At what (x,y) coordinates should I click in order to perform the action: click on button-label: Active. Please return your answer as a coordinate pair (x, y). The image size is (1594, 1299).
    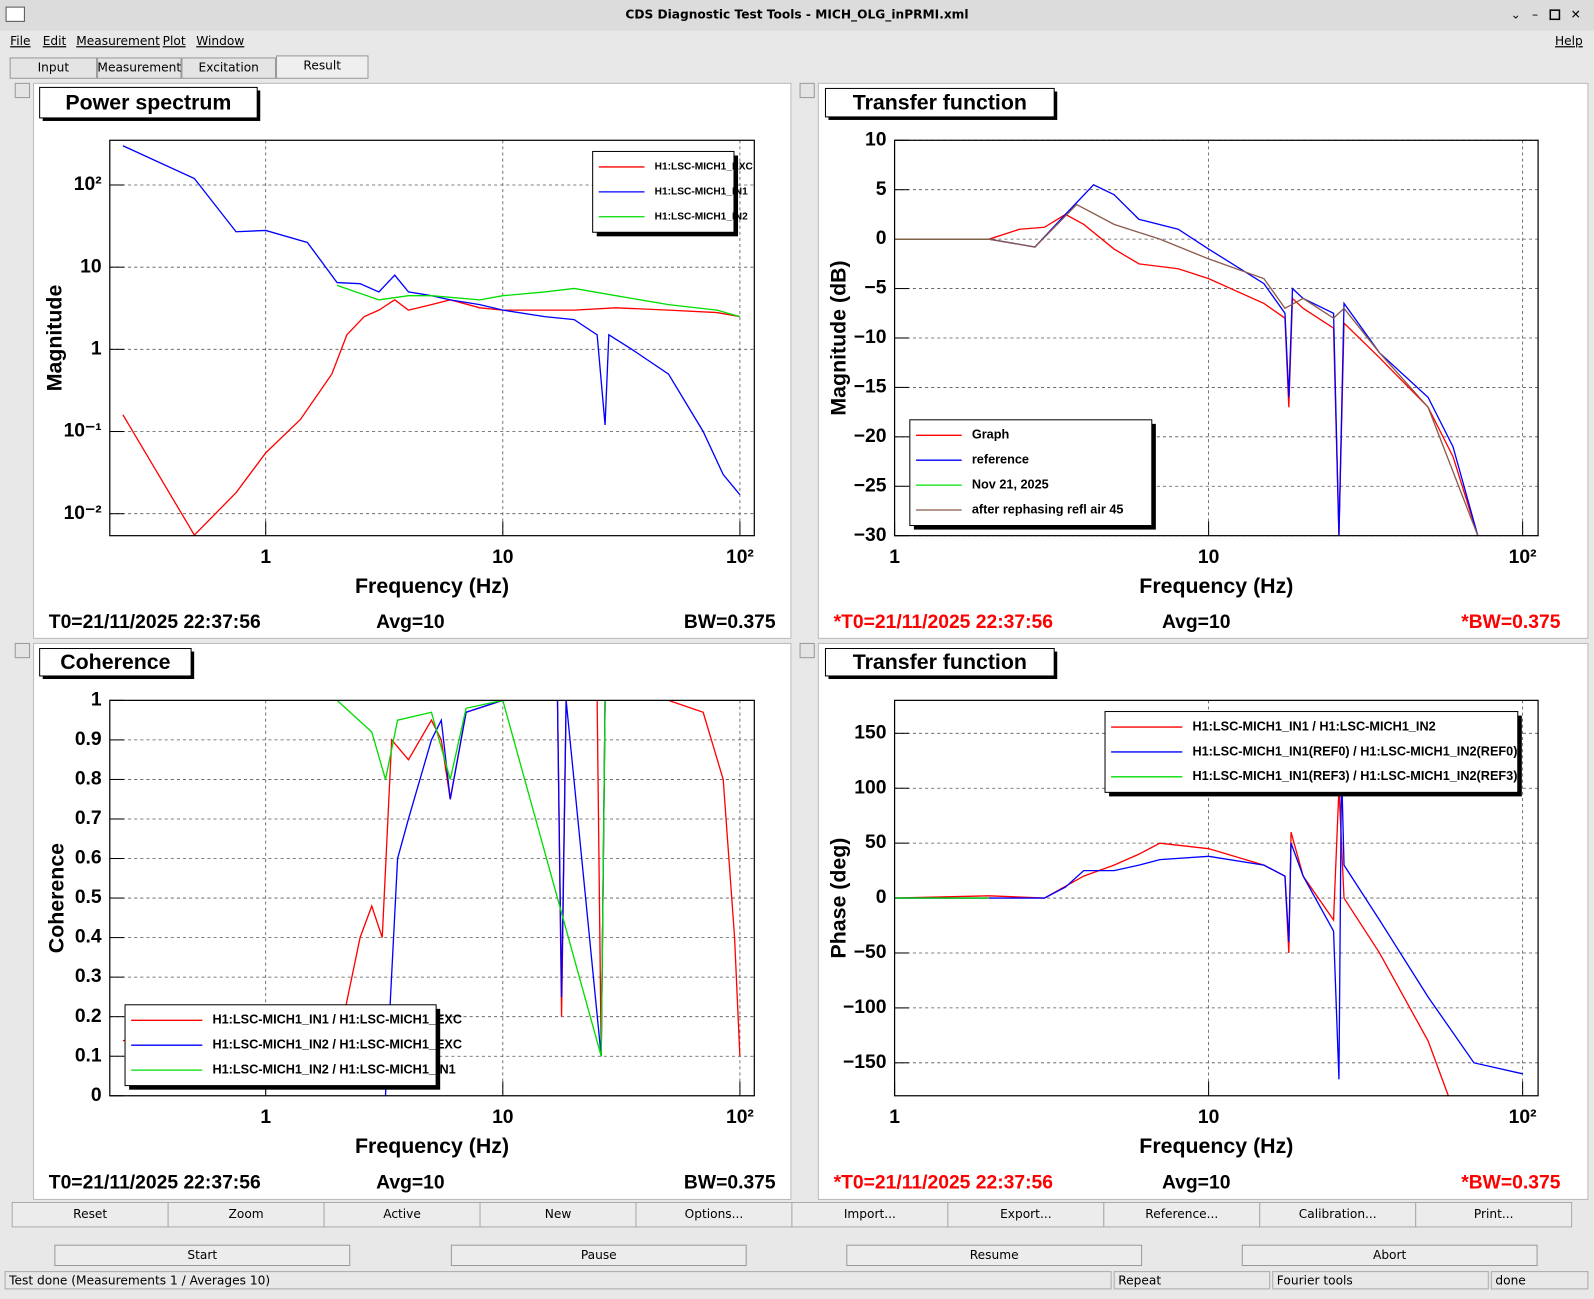
    Looking at the image, I should click on (402, 1214).